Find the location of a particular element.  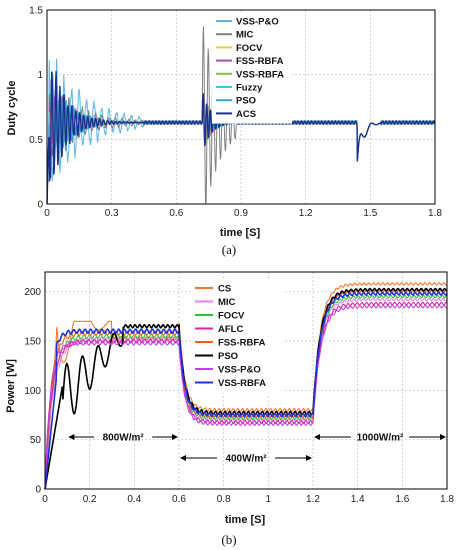

chart-a-legend-label: PSO is located at coordinates (246, 101).